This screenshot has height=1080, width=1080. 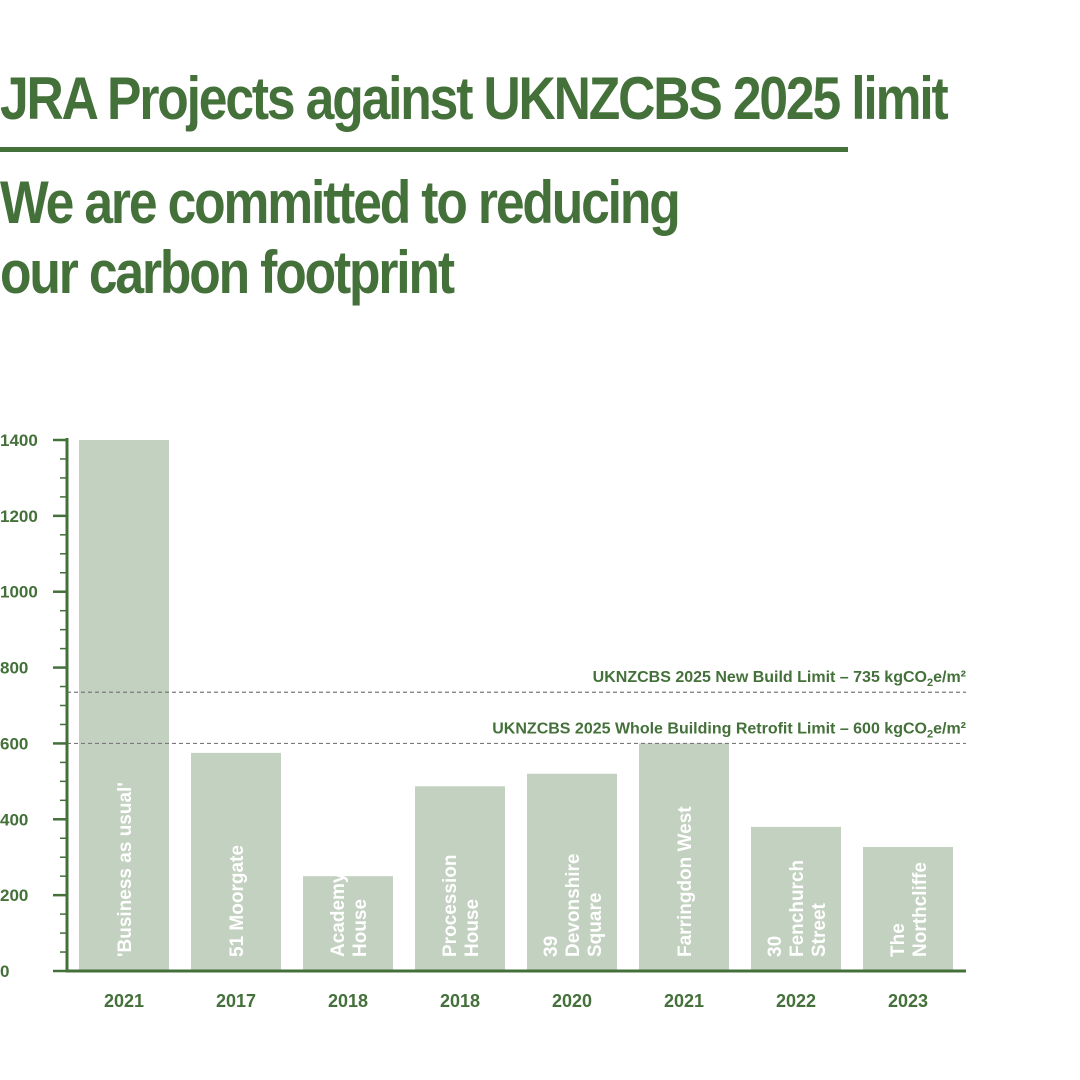 What do you see at coordinates (819, 929) in the screenshot?
I see `bar-label-line: Street` at bounding box center [819, 929].